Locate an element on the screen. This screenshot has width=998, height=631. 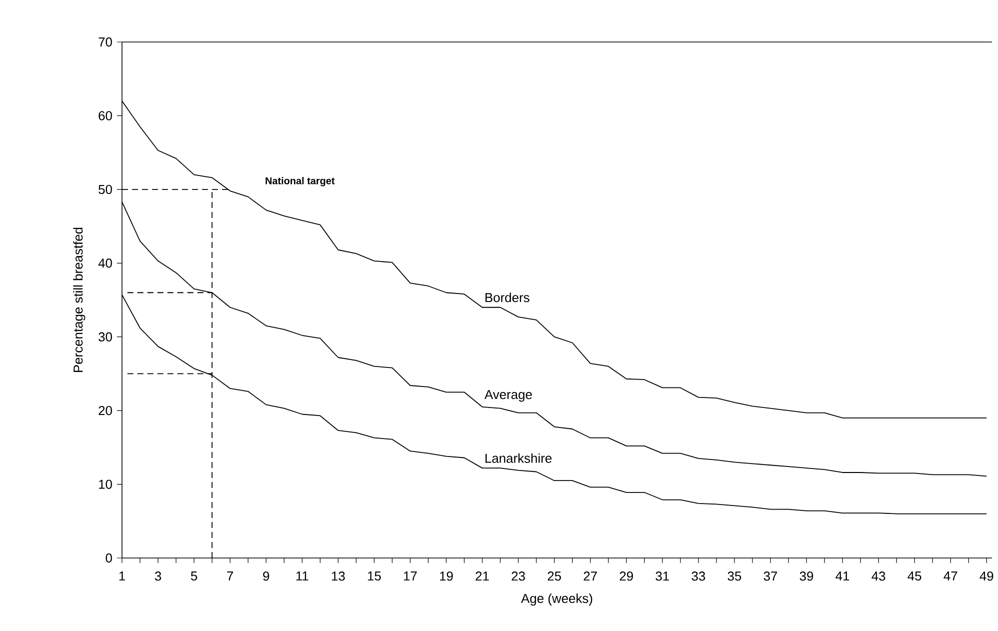
x-tick-label: 17 is located at coordinates (410, 576).